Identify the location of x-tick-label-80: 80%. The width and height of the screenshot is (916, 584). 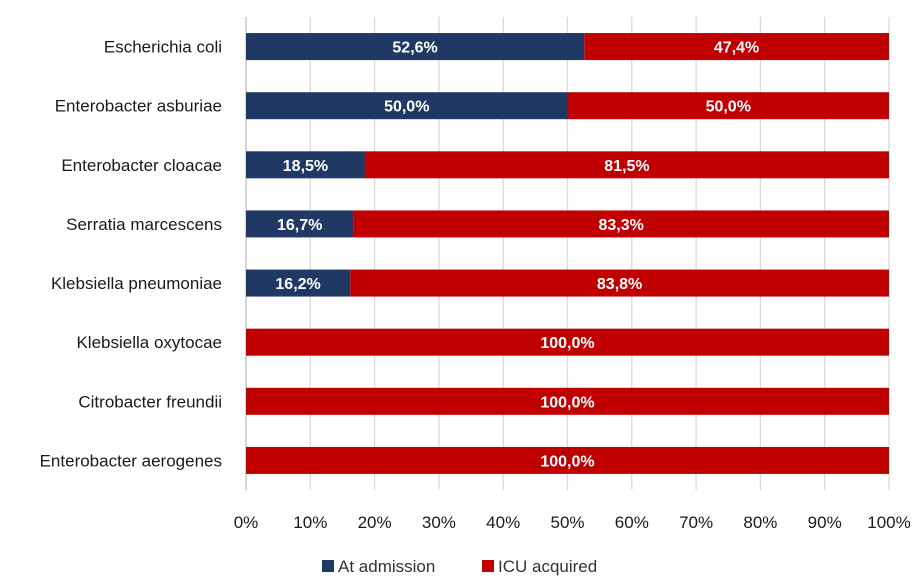
(760, 522).